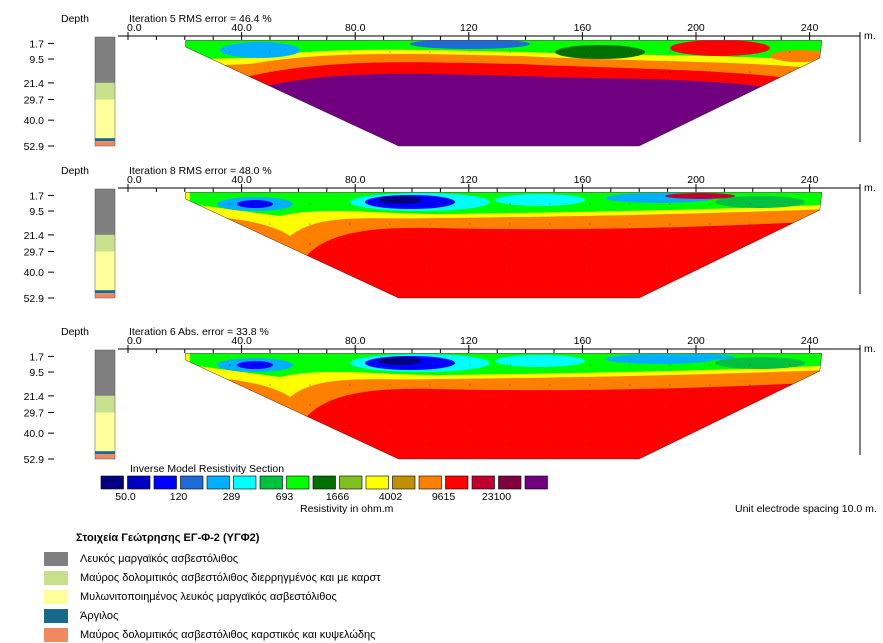 The width and height of the screenshot is (883, 643). Describe the element at coordinates (241, 180) in the screenshot. I see `x-tick-label: 40.0` at that location.